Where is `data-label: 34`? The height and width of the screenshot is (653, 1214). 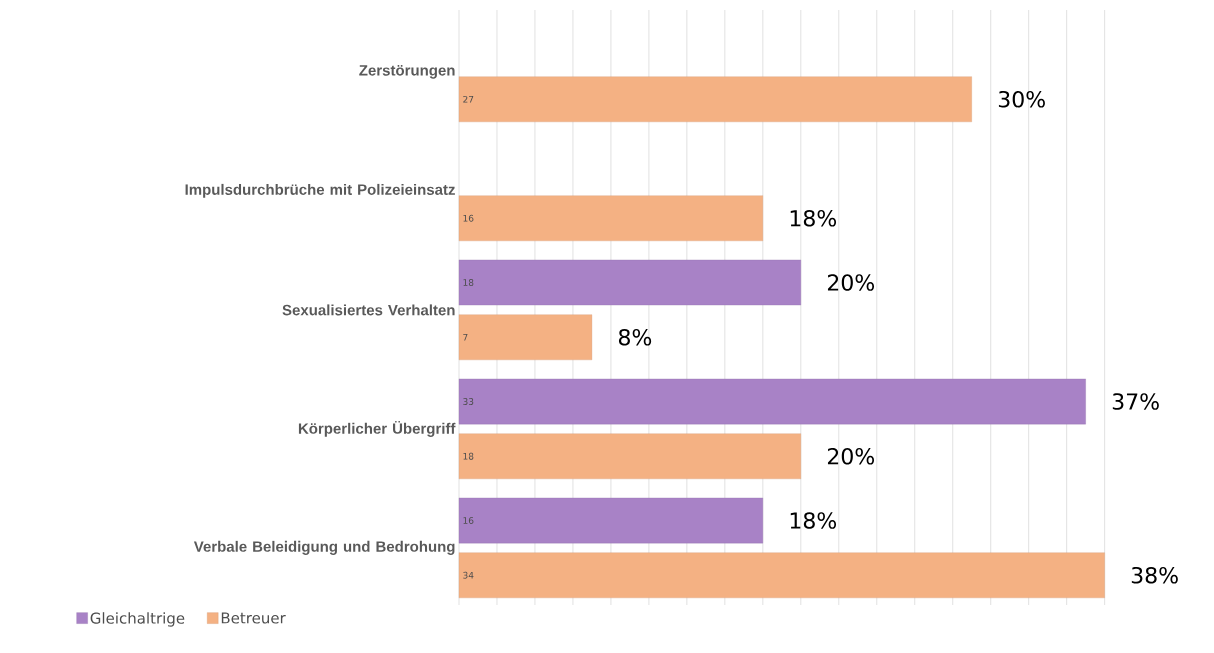 data-label: 34 is located at coordinates (468, 575).